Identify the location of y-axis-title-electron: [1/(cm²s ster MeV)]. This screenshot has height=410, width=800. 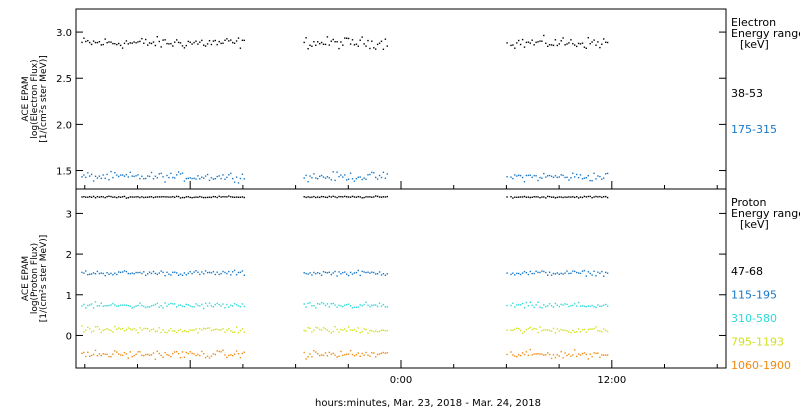
(44, 98).